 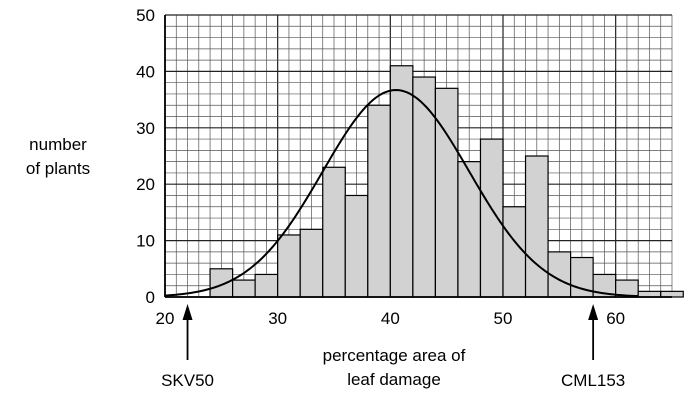 I want to click on x-tick-label: 60, so click(x=615, y=318).